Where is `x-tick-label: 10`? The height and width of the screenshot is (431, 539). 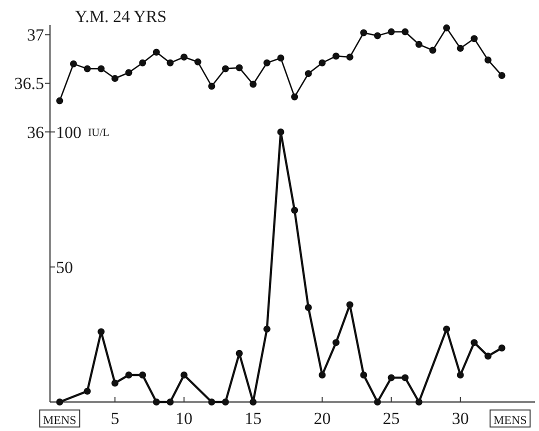
x-tick-label: 10 is located at coordinates (184, 418).